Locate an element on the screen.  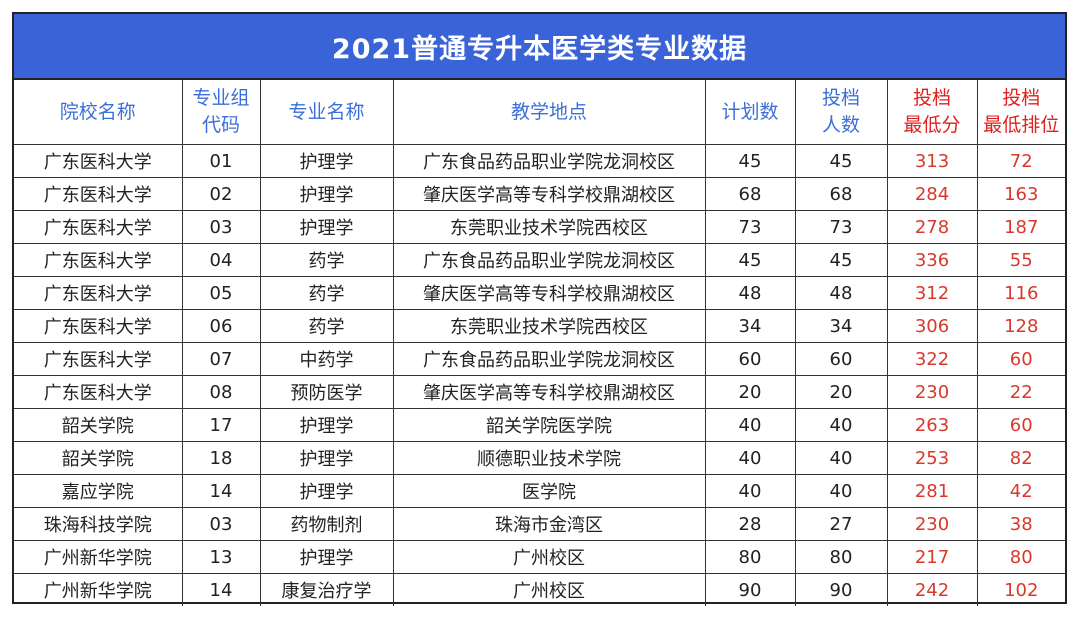
cell-min-rank: 116 is located at coordinates (1020, 293).